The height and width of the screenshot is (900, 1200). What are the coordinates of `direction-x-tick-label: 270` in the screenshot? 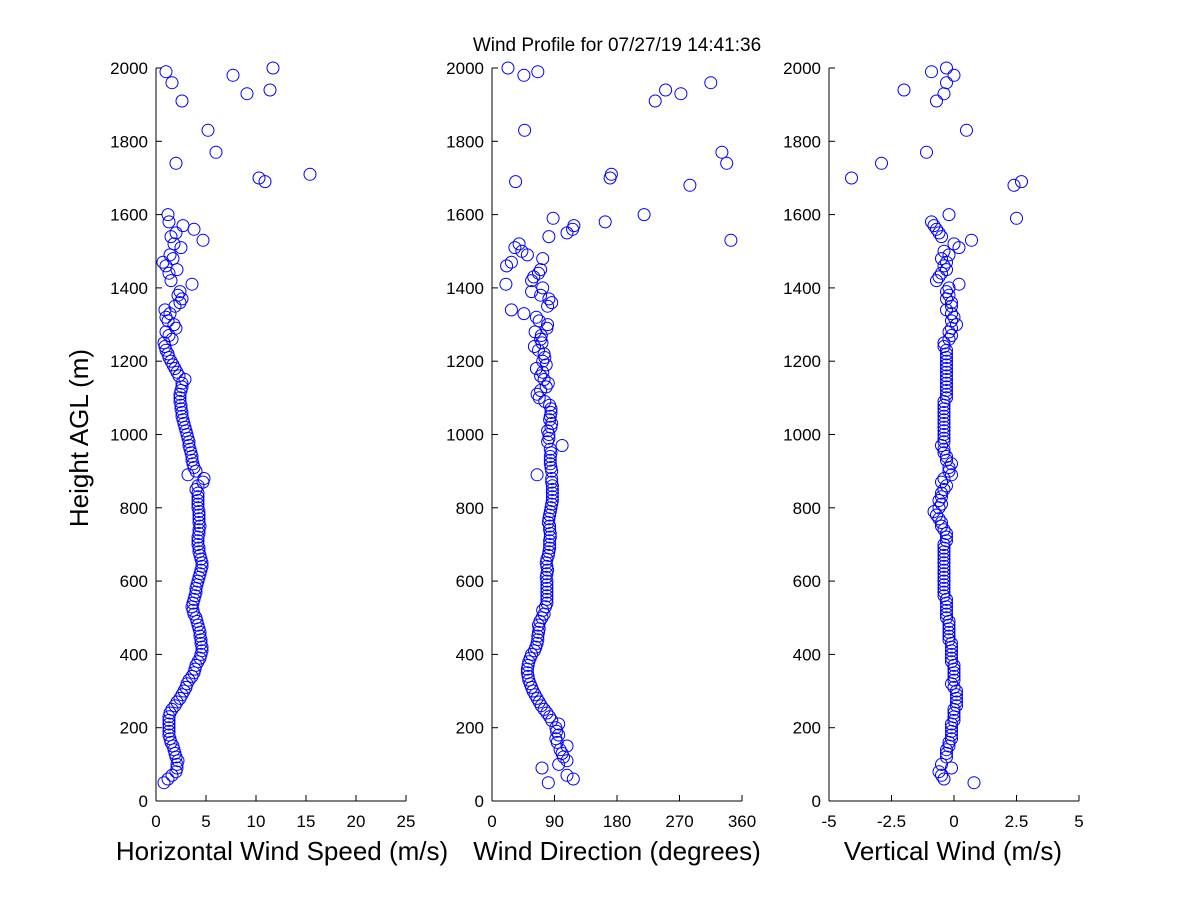 It's located at (679, 821).